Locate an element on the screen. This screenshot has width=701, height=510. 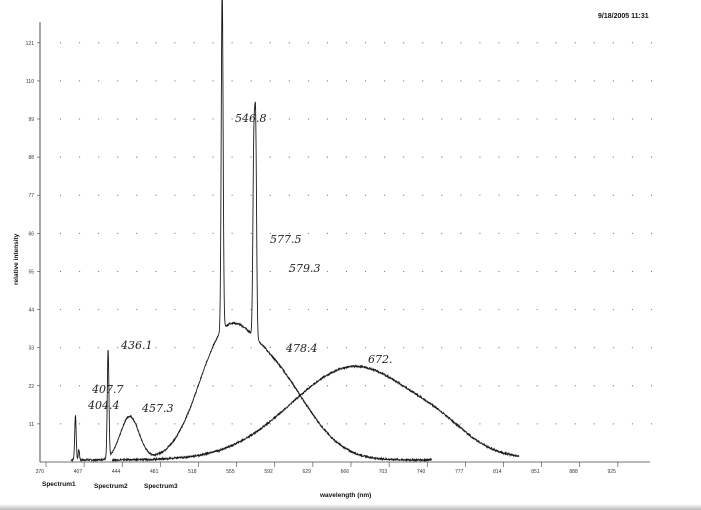
x-tick-label: 666 is located at coordinates (345, 472).